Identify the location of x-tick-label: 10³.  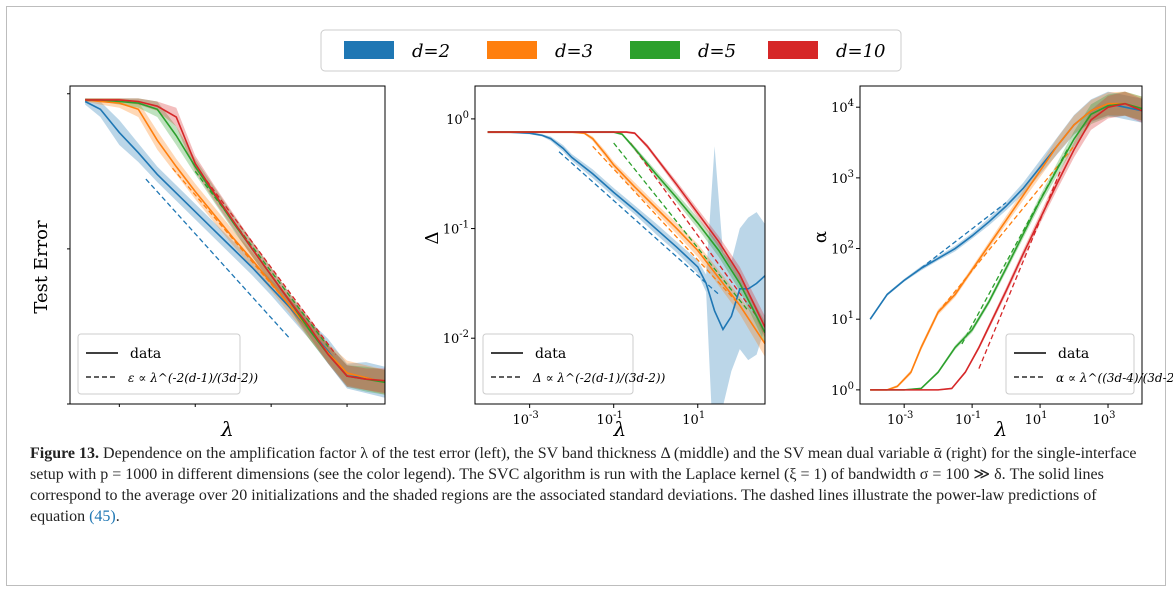
(1104, 419).